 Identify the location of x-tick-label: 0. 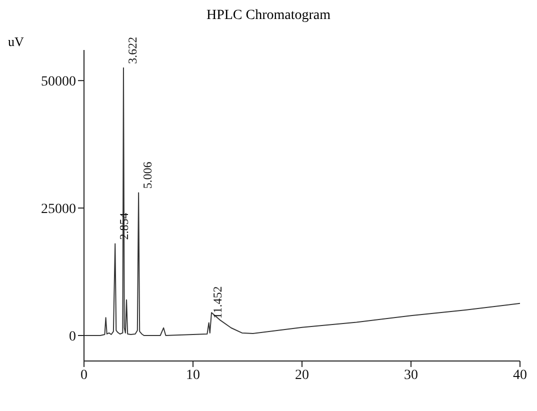
(84, 375).